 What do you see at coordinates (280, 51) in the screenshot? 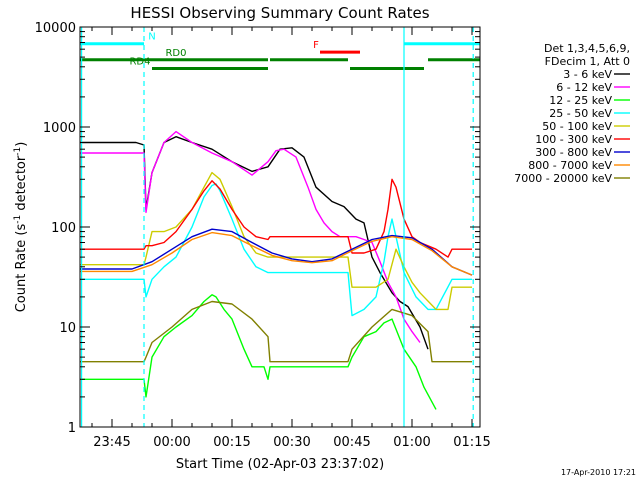
I see `flag-layer: N F RD0 RD4` at bounding box center [280, 51].